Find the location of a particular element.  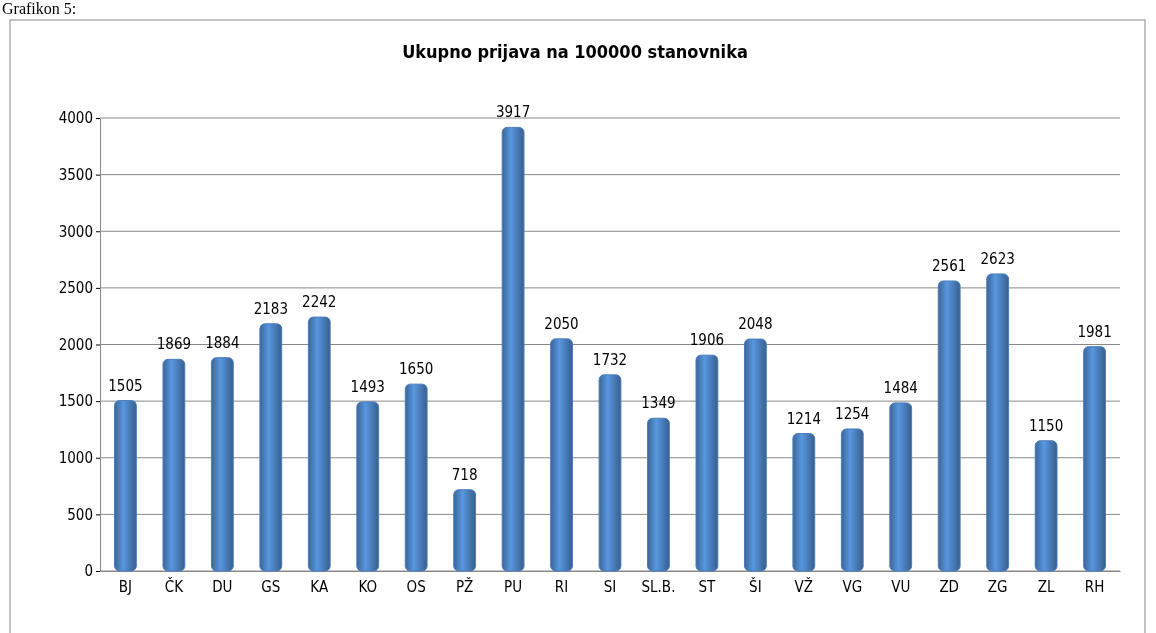

x-tick-label: KO is located at coordinates (368, 587).